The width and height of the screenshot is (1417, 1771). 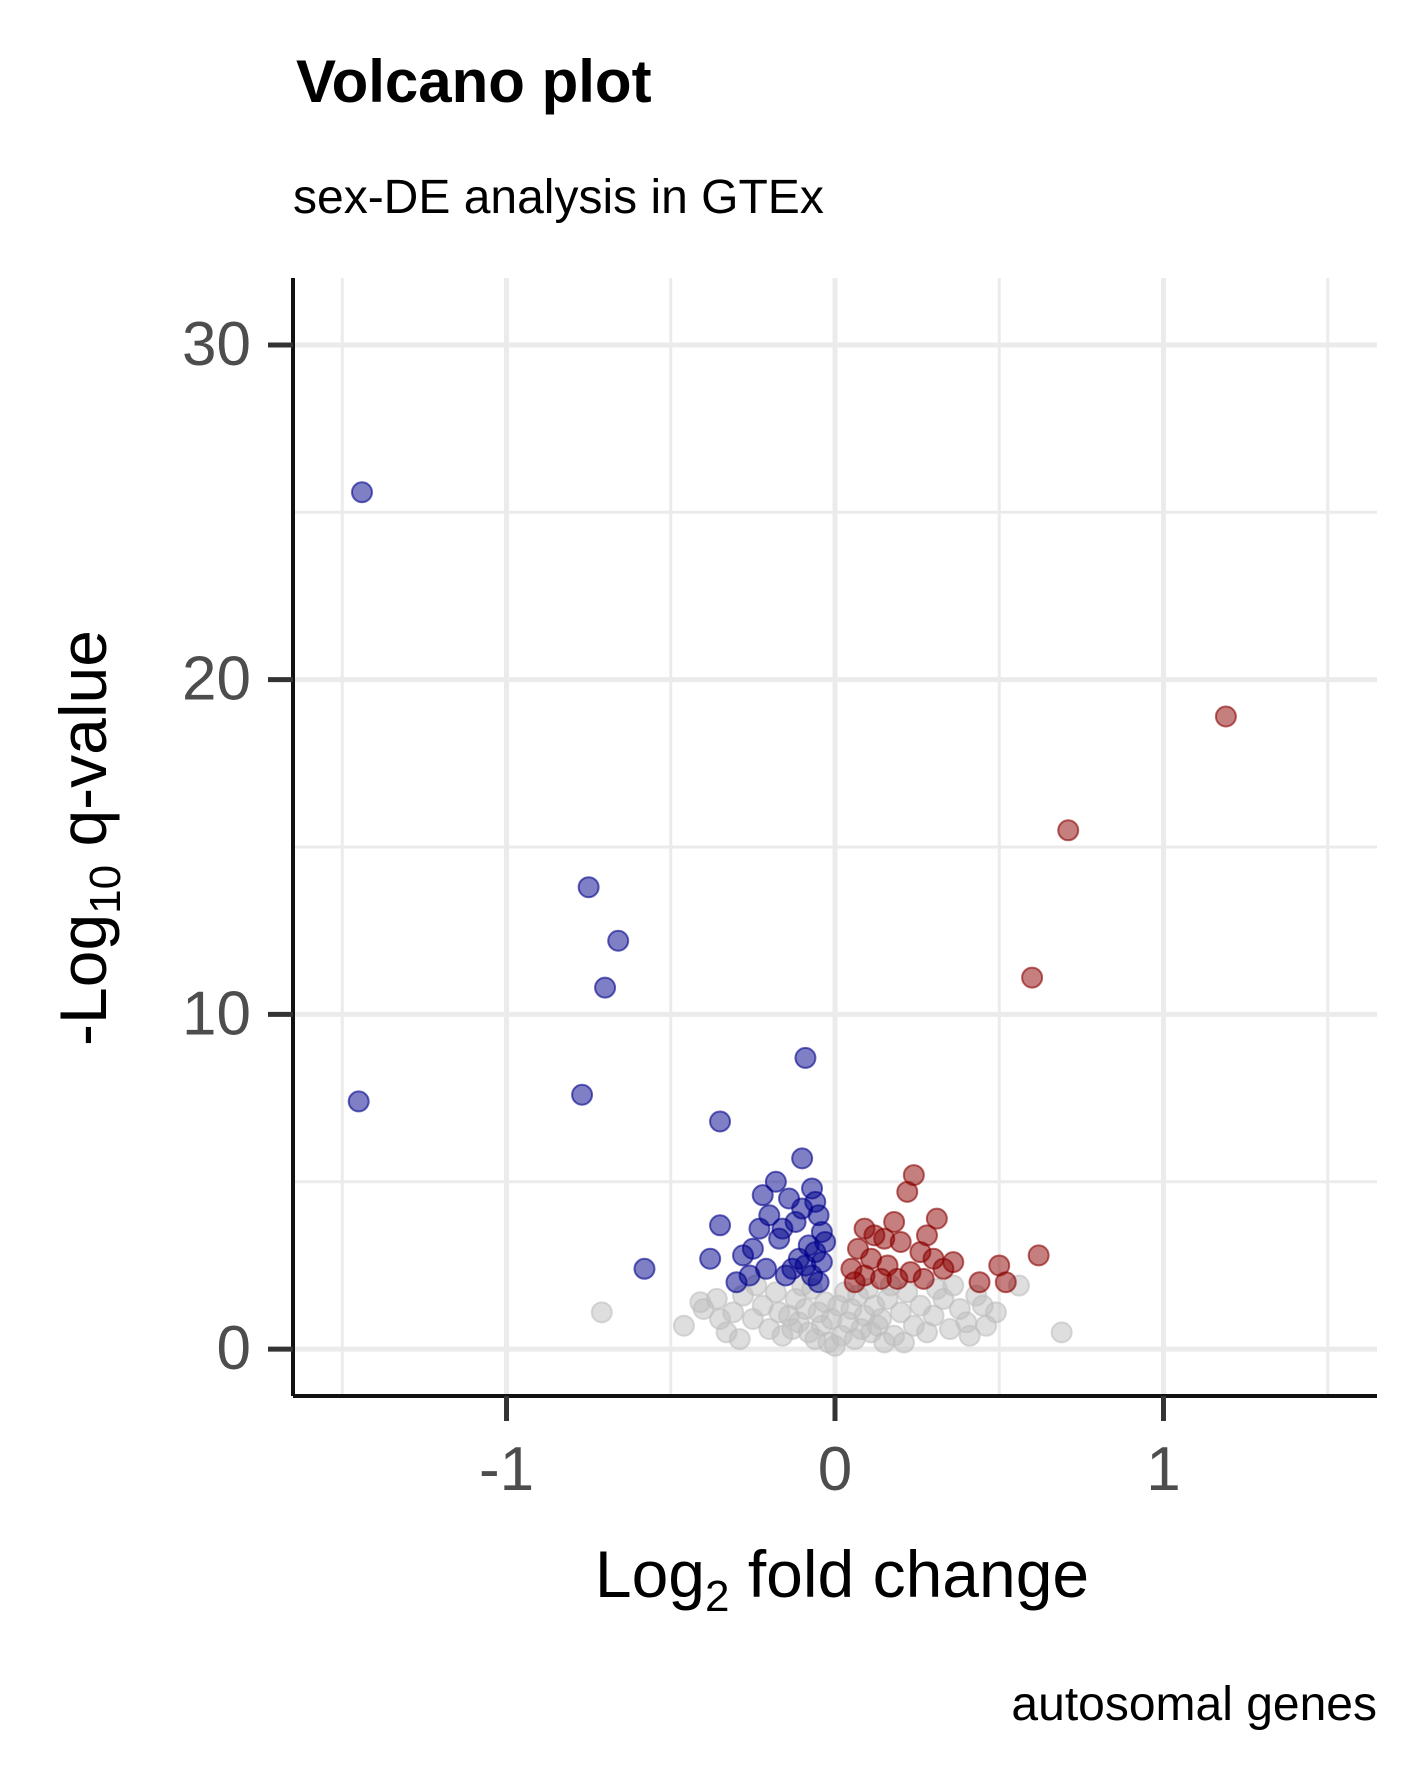 I want to click on y-tick-label: 30, so click(x=216, y=344).